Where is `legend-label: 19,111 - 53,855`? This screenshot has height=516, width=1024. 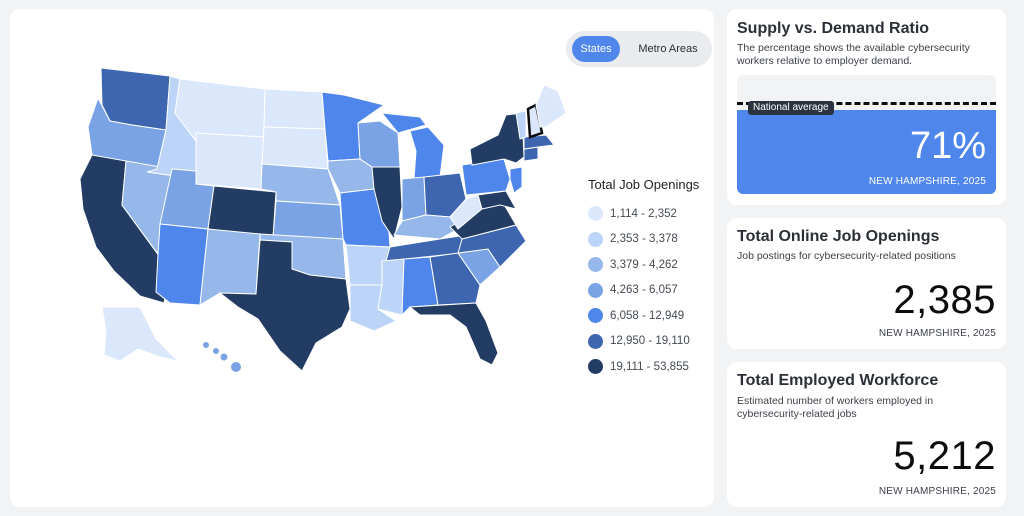
legend-label: 19,111 - 53,855 is located at coordinates (649, 366).